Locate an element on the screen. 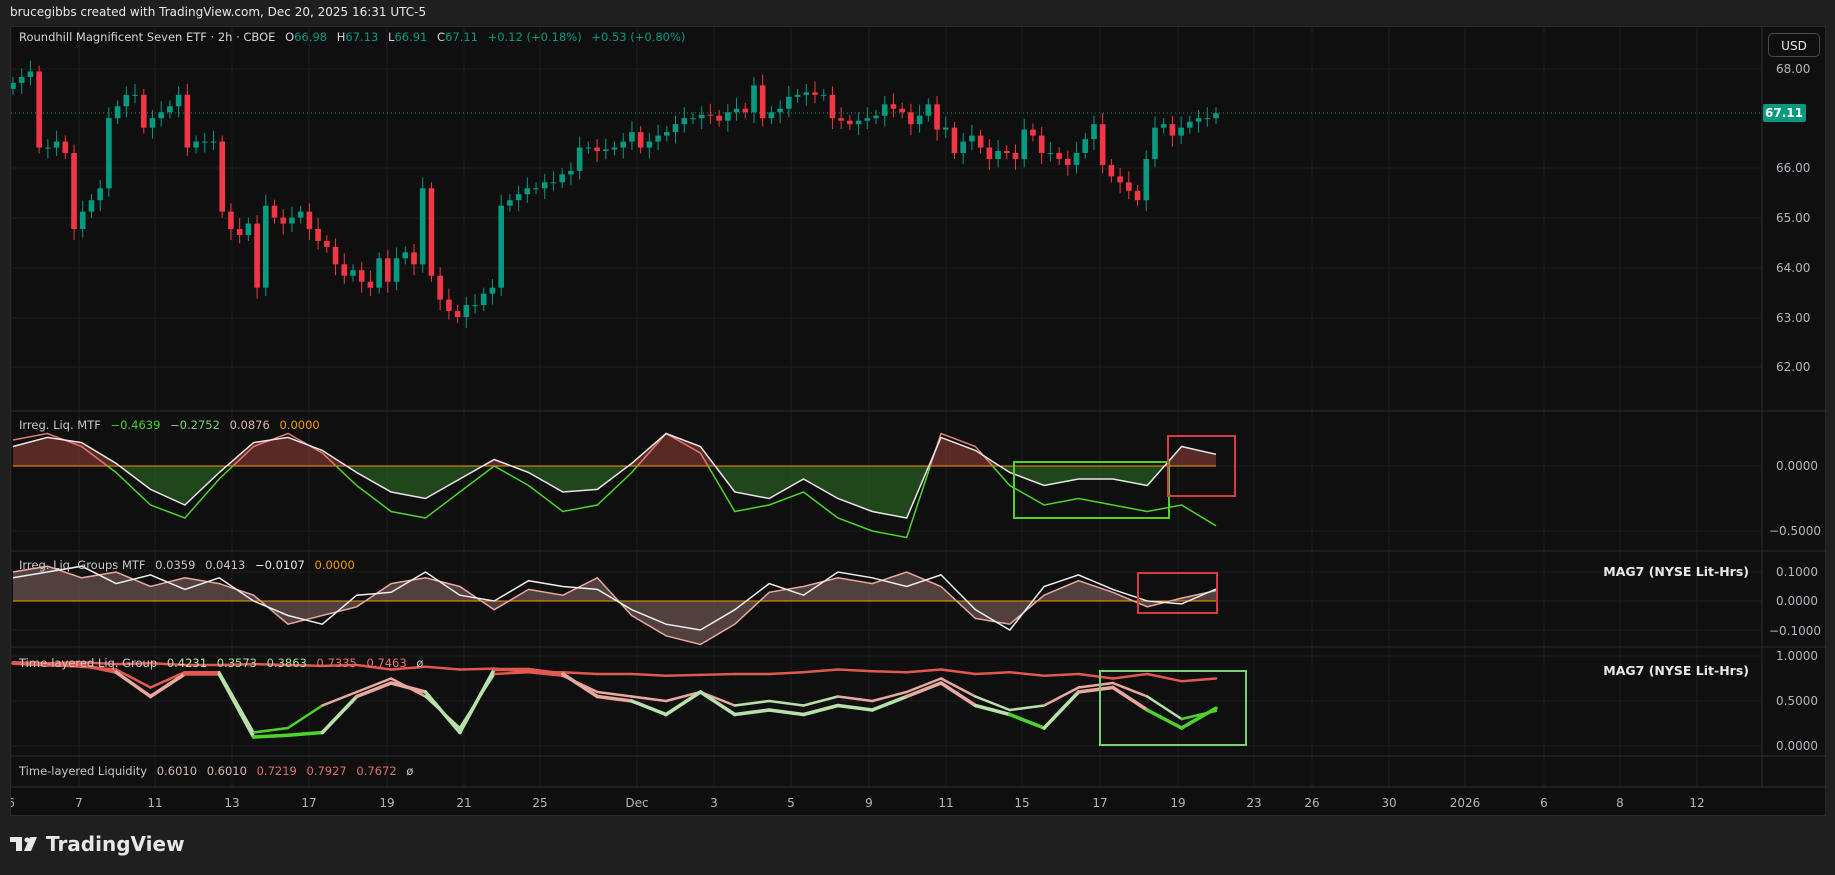  price-tick: 66.00 is located at coordinates (1793, 168).